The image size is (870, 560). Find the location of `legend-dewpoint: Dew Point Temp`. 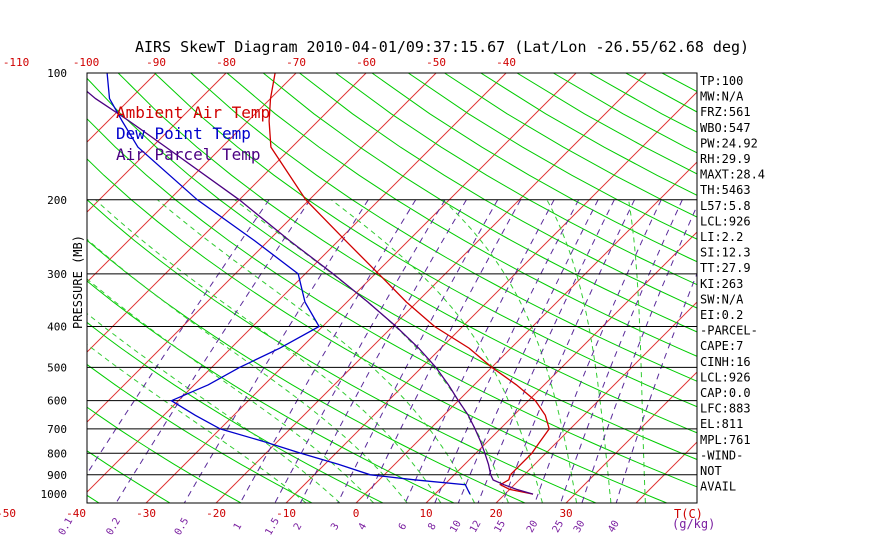

legend-dewpoint: Dew Point Temp is located at coordinates (183, 133).